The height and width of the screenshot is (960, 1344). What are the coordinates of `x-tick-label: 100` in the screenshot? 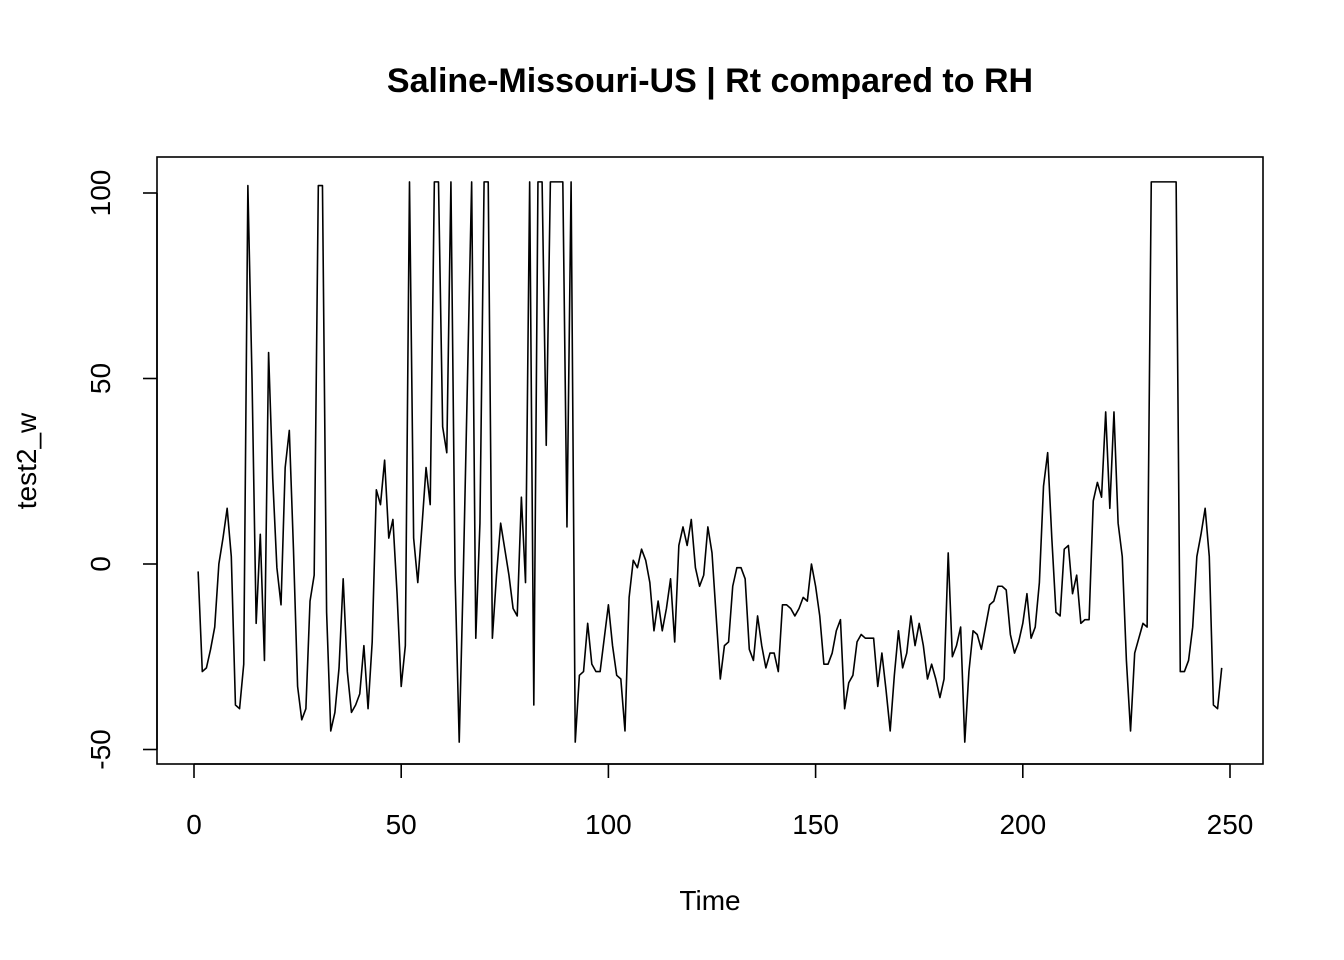 It's located at (608, 824).